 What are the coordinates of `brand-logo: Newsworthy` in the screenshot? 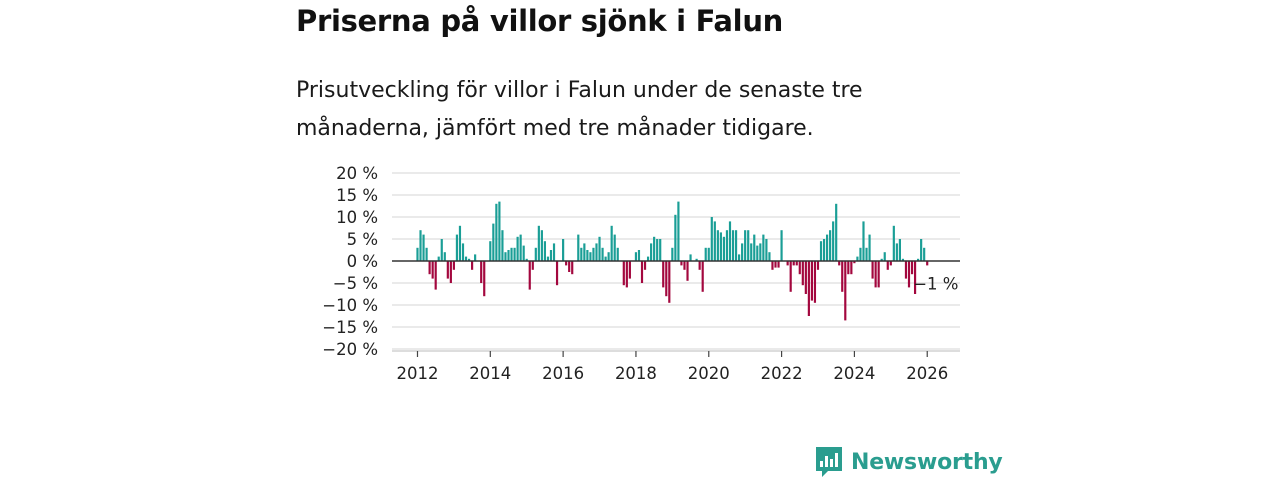 It's located at (908, 462).